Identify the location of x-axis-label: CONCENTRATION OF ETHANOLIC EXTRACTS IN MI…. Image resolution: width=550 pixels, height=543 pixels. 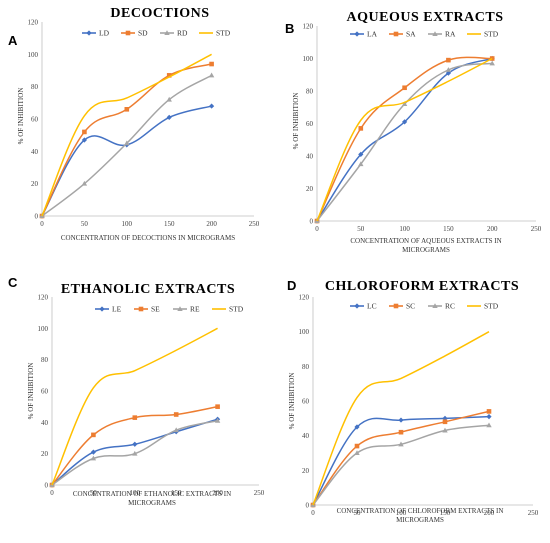
(152, 498).